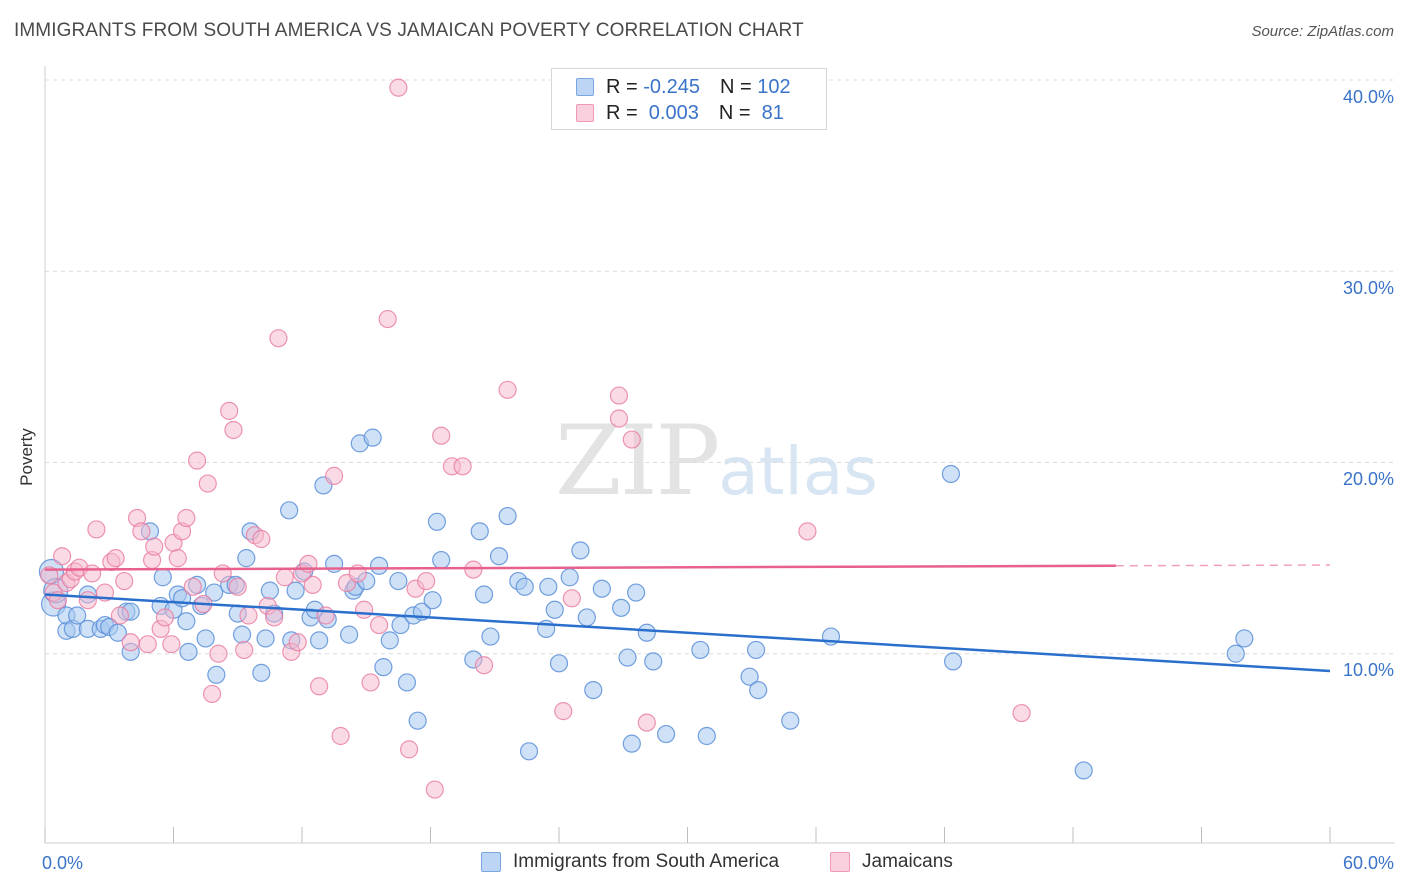 The image size is (1406, 892). I want to click on legend-item-jamaicans: Jamaicans, so click(891, 862).